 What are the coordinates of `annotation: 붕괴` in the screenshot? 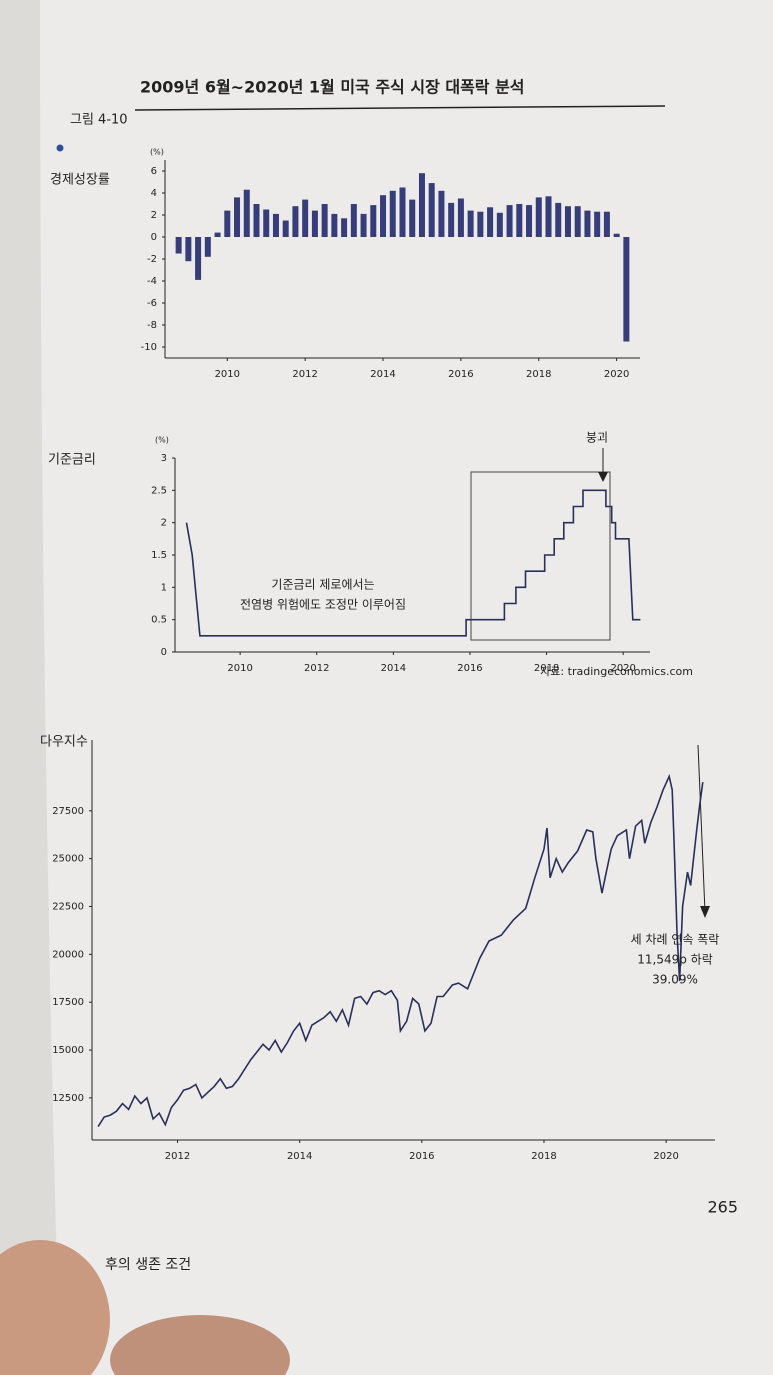 It's located at (597, 438).